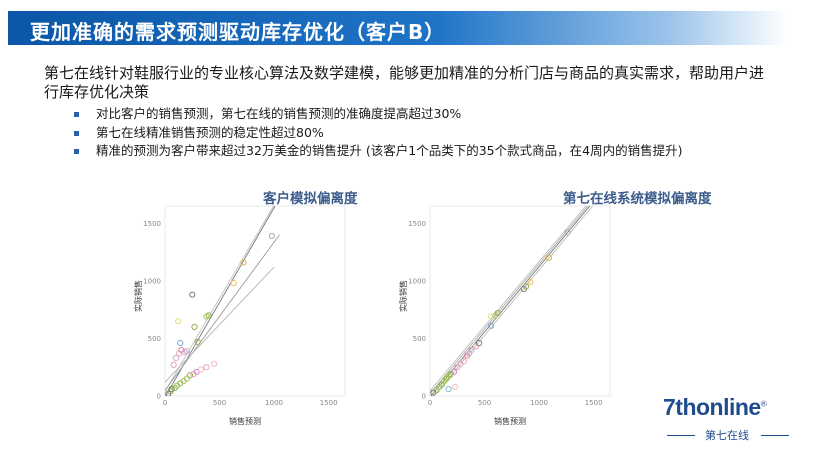  I want to click on bullet-item: 第七在线精准销售预测的稳定性超过80%, so click(376, 133).